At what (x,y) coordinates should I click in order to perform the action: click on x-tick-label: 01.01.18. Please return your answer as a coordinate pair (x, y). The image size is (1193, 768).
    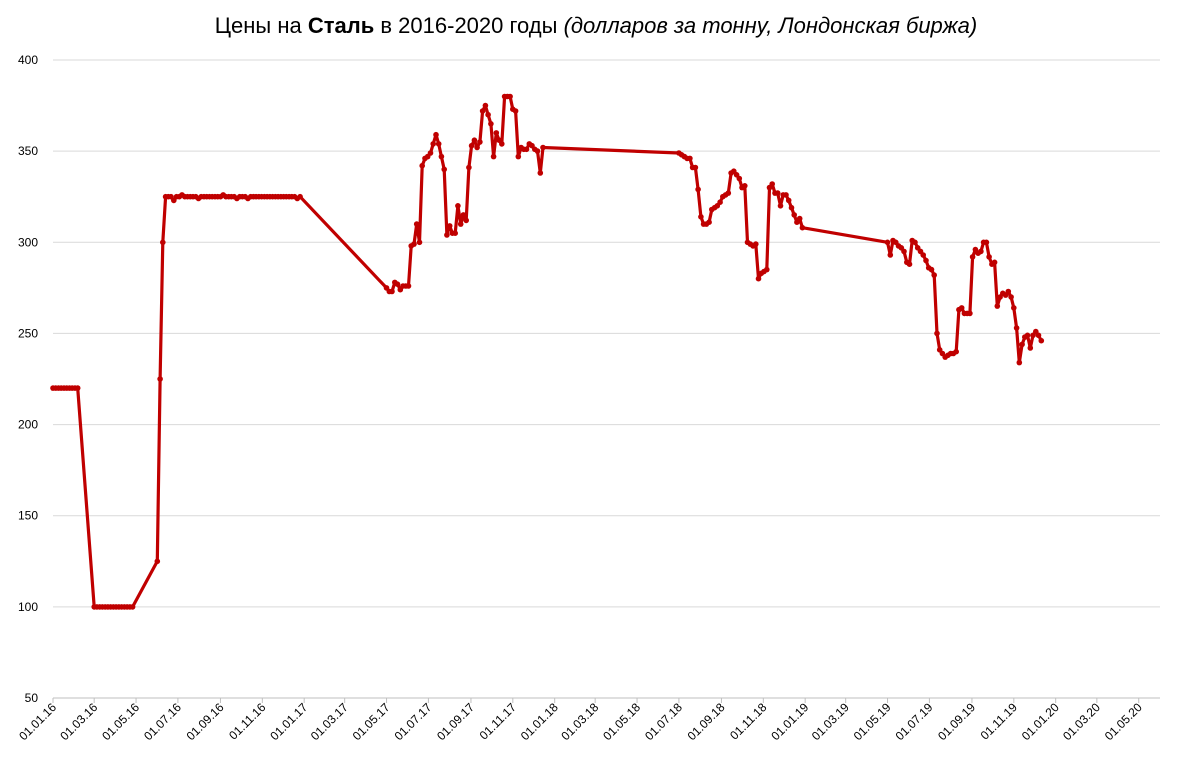
    Looking at the image, I should click on (539, 721).